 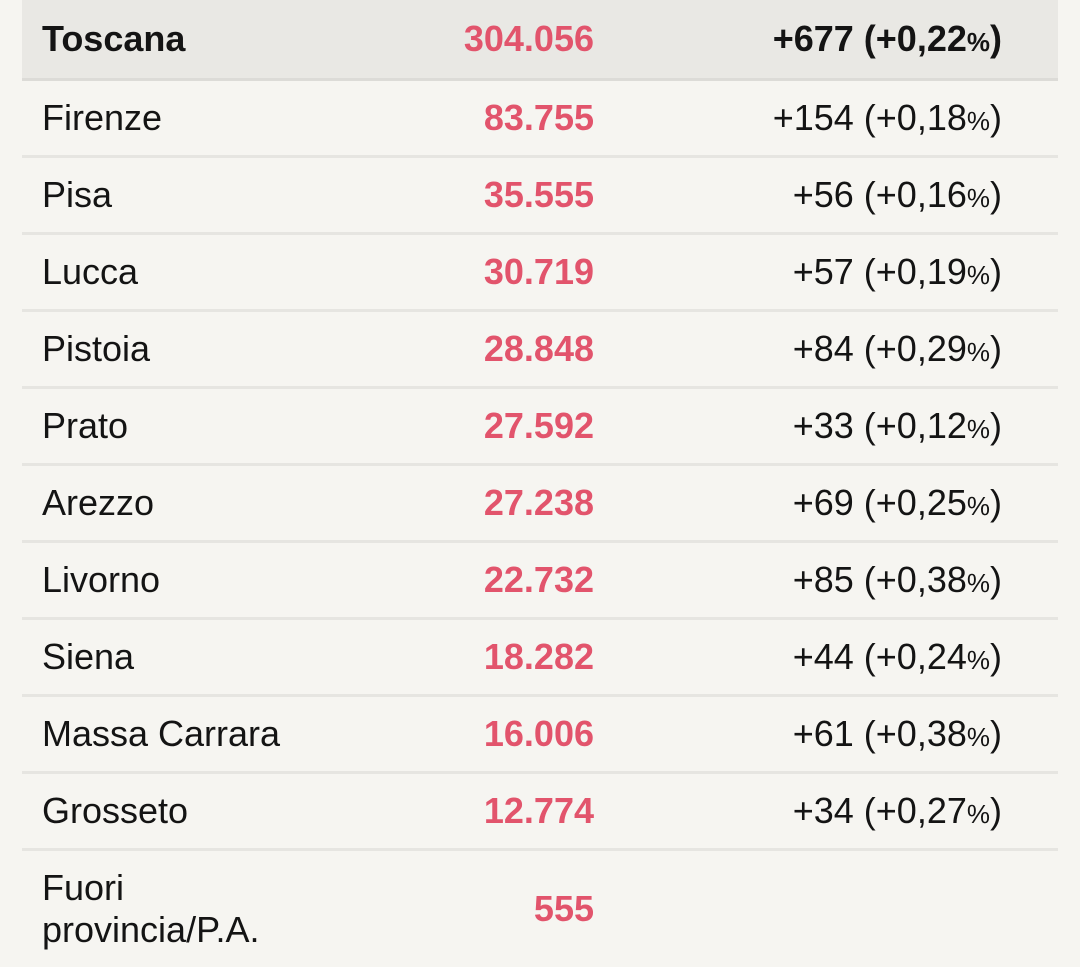 I want to click on province-change: +44 (+0,24%), so click(x=897, y=656).